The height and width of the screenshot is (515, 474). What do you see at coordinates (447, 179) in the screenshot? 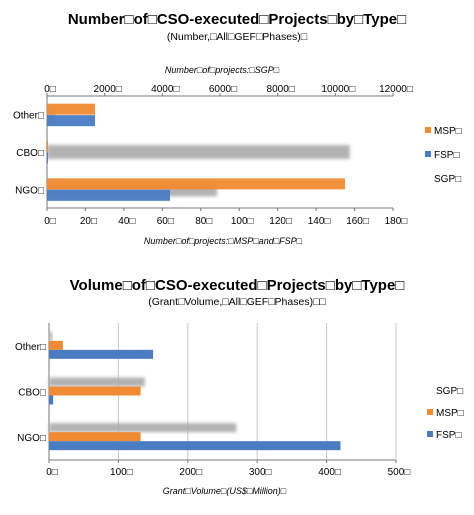
I see `chart1-legend-label: SGP□` at bounding box center [447, 179].